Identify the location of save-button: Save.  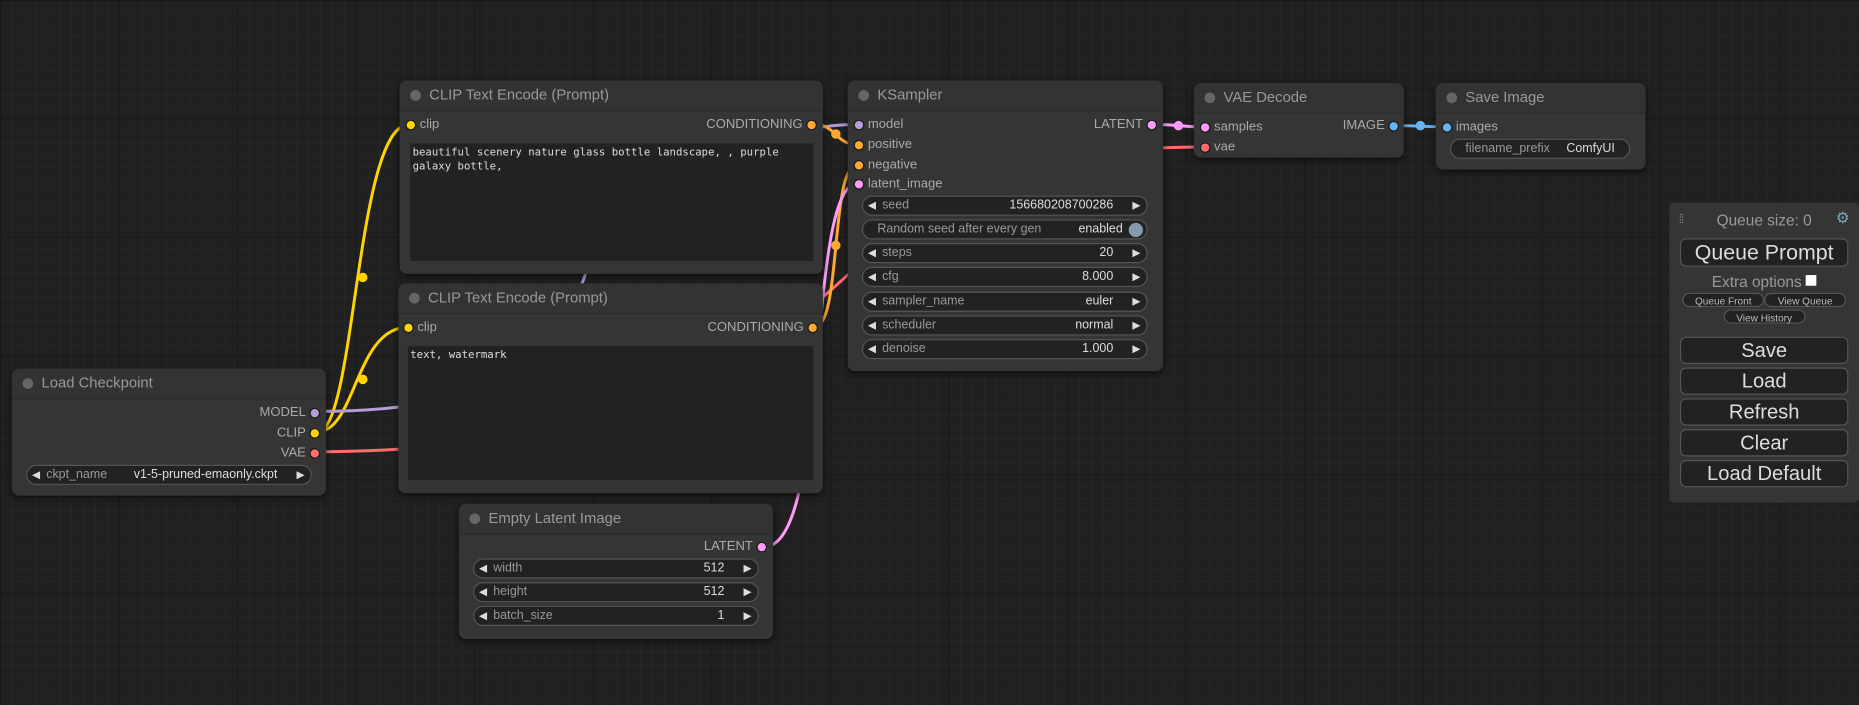
(1764, 350).